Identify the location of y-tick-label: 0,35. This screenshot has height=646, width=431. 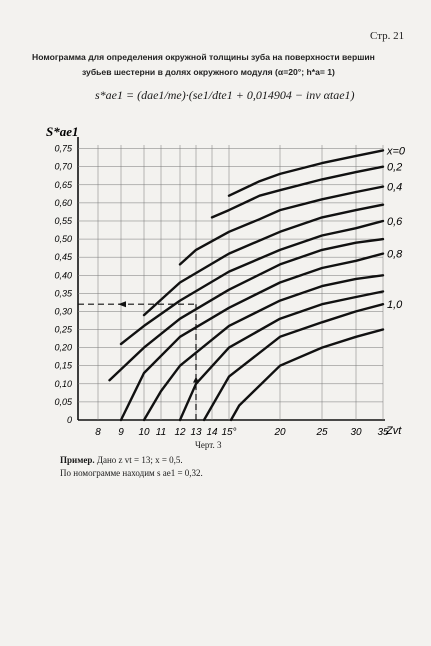
(63, 293).